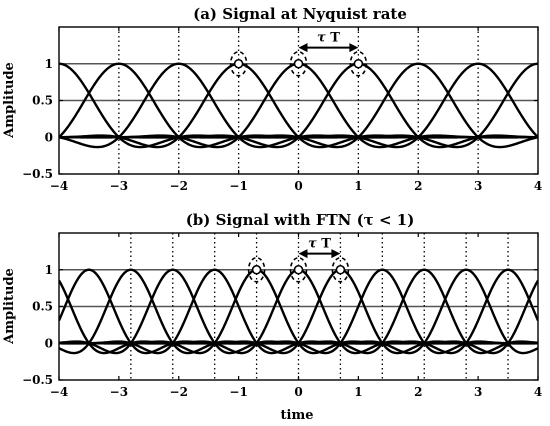 This screenshot has width=550, height=426. Describe the element at coordinates (300, 220) in the screenshot. I see `chart-title: (b) Signal with FTN (τ < 1)` at that location.